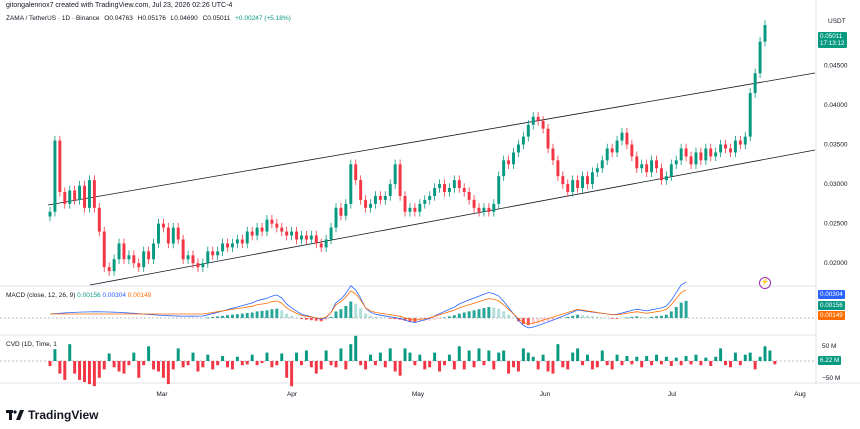 This screenshot has width=860, height=429. Describe the element at coordinates (31, 344) in the screenshot. I see `cvd-legend: CVD (1D, Time, 1` at that location.